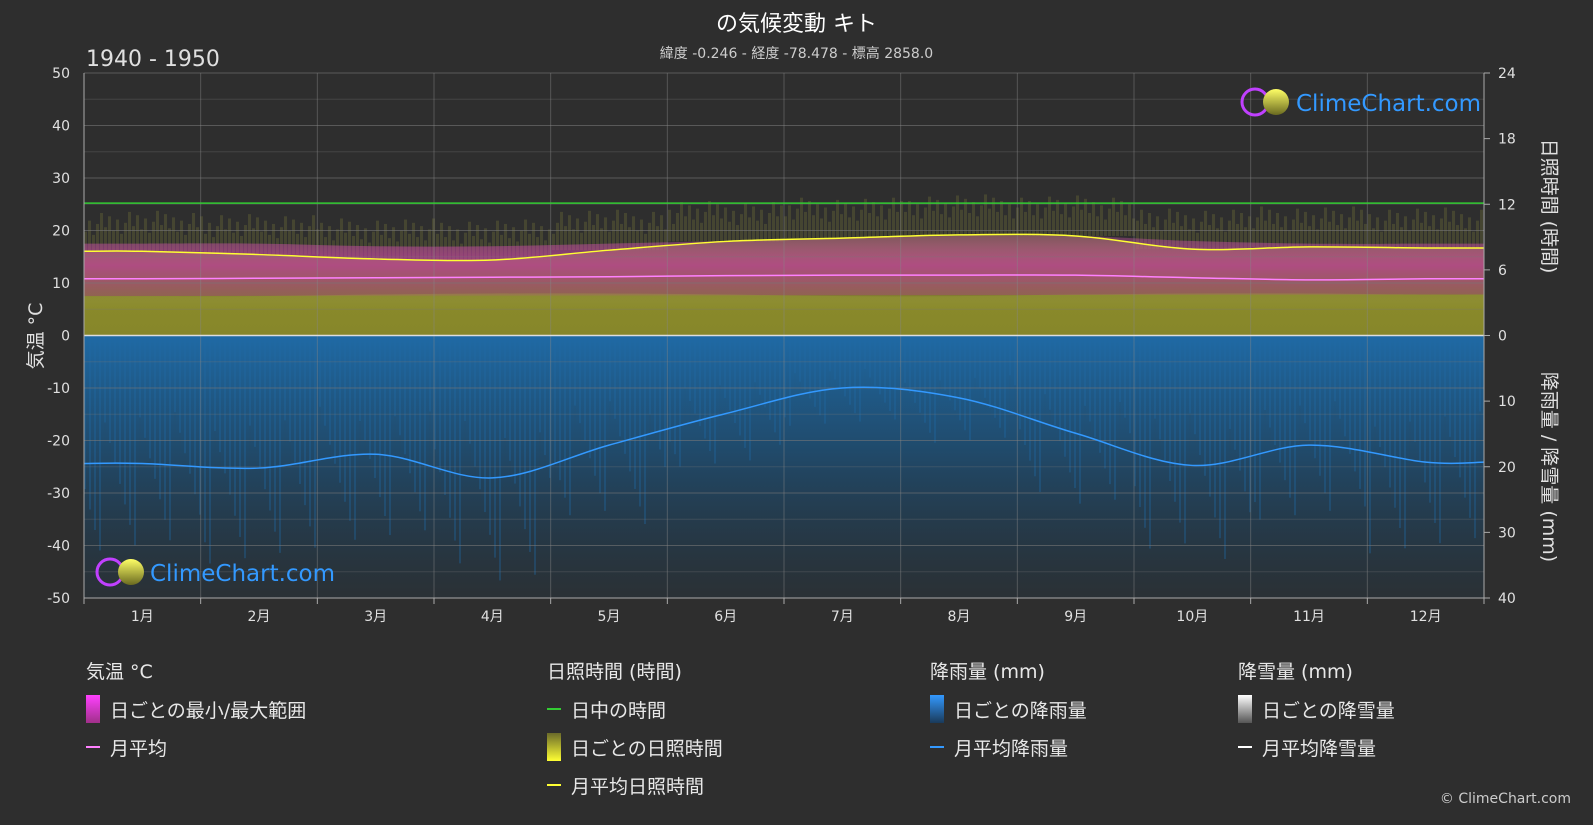 This screenshot has height=825, width=1593. What do you see at coordinates (142, 617) in the screenshot?
I see `x-tick-label: 1月` at bounding box center [142, 617].